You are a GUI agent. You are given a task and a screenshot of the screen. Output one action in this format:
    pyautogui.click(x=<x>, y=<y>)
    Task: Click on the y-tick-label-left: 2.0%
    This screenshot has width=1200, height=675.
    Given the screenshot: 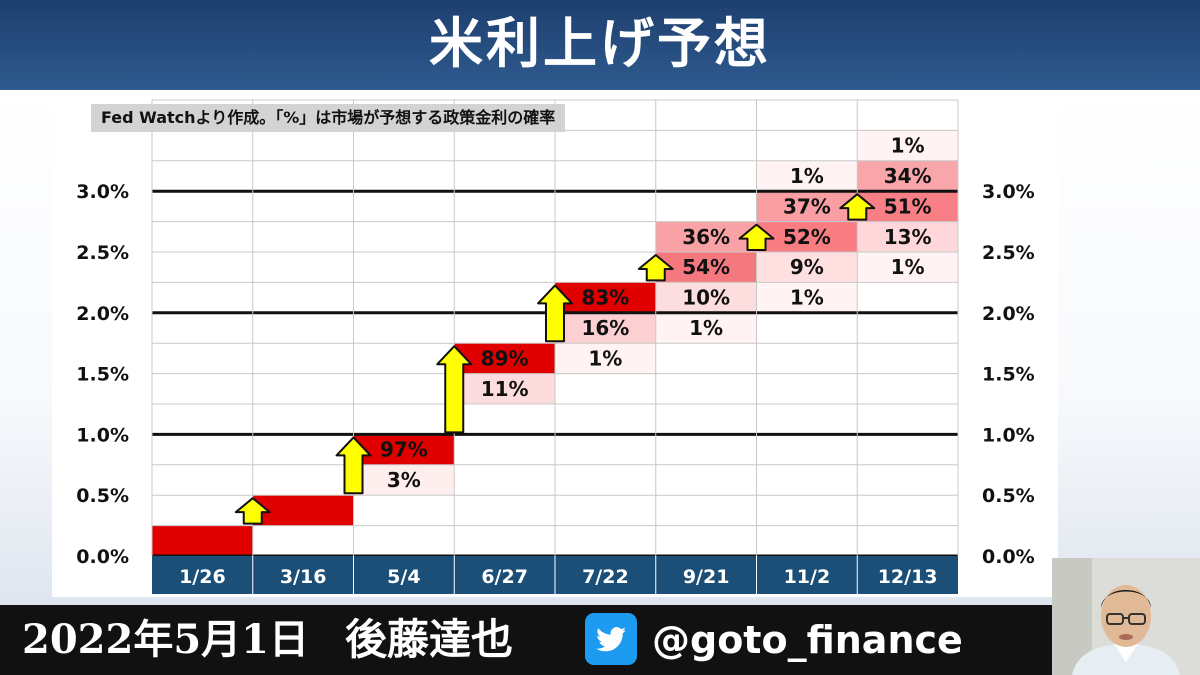 What is the action you would take?
    pyautogui.click(x=102, y=314)
    